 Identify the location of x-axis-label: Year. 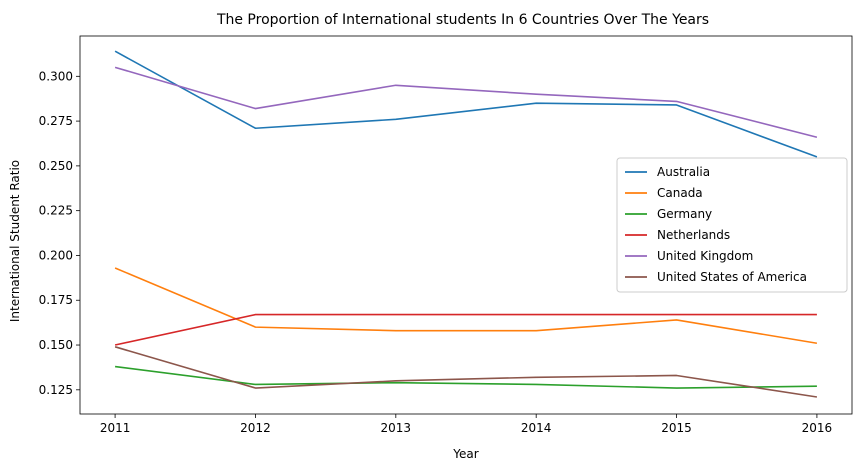
(465, 454).